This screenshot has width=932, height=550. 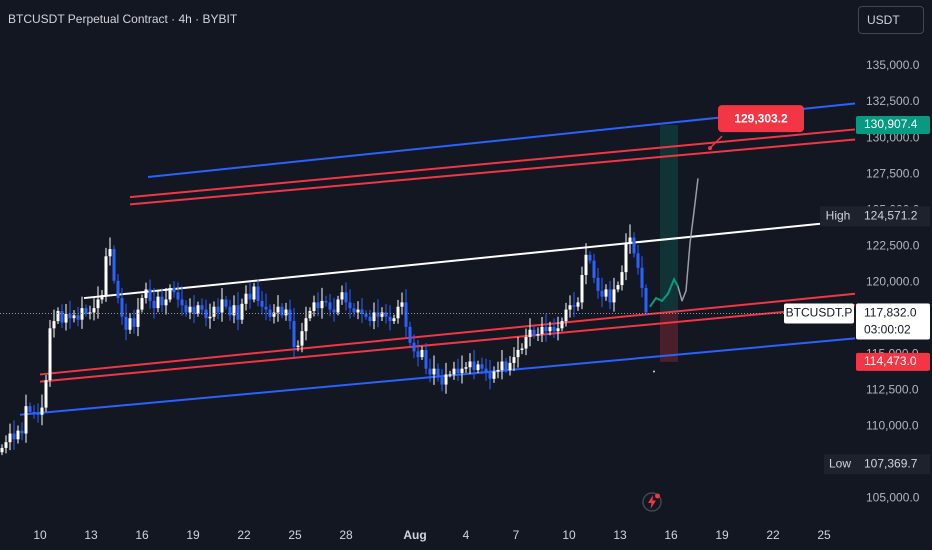 I want to click on x-tick-label: 13, so click(x=91, y=535).